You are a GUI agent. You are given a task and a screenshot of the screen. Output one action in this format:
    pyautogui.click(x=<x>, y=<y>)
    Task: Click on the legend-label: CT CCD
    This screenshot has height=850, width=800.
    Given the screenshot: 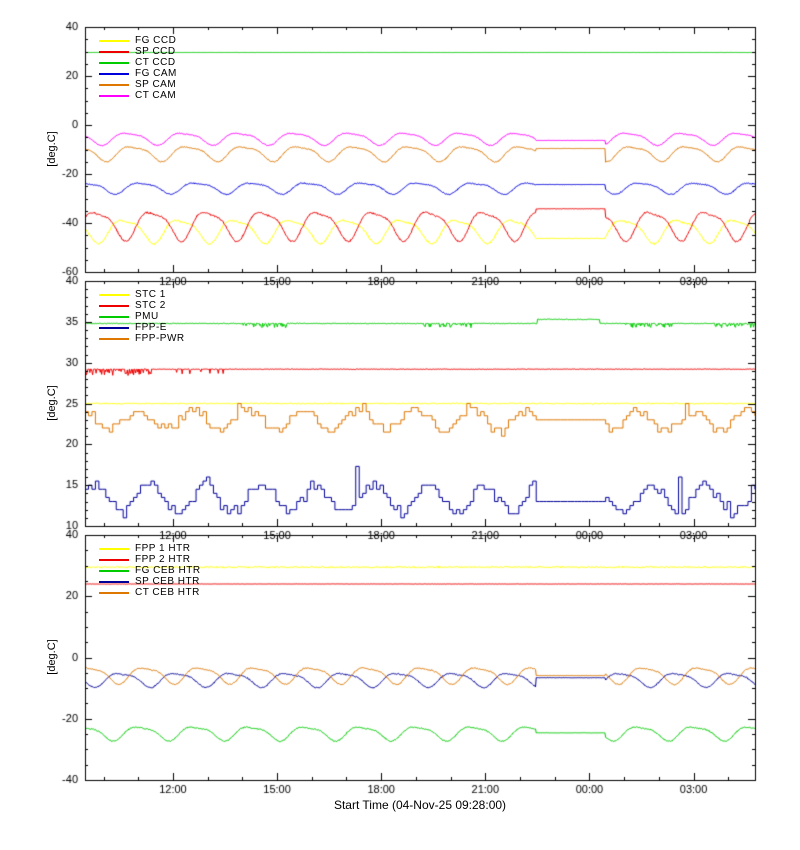 What is the action you would take?
    pyautogui.click(x=155, y=62)
    